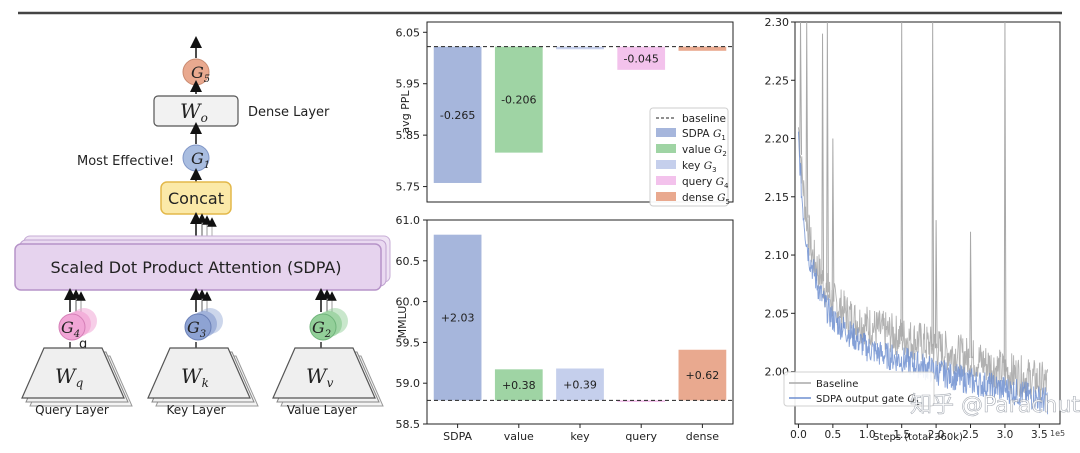 The height and width of the screenshot is (453, 1080). I want to click on query-layer-trapezoid, so click(77, 377).